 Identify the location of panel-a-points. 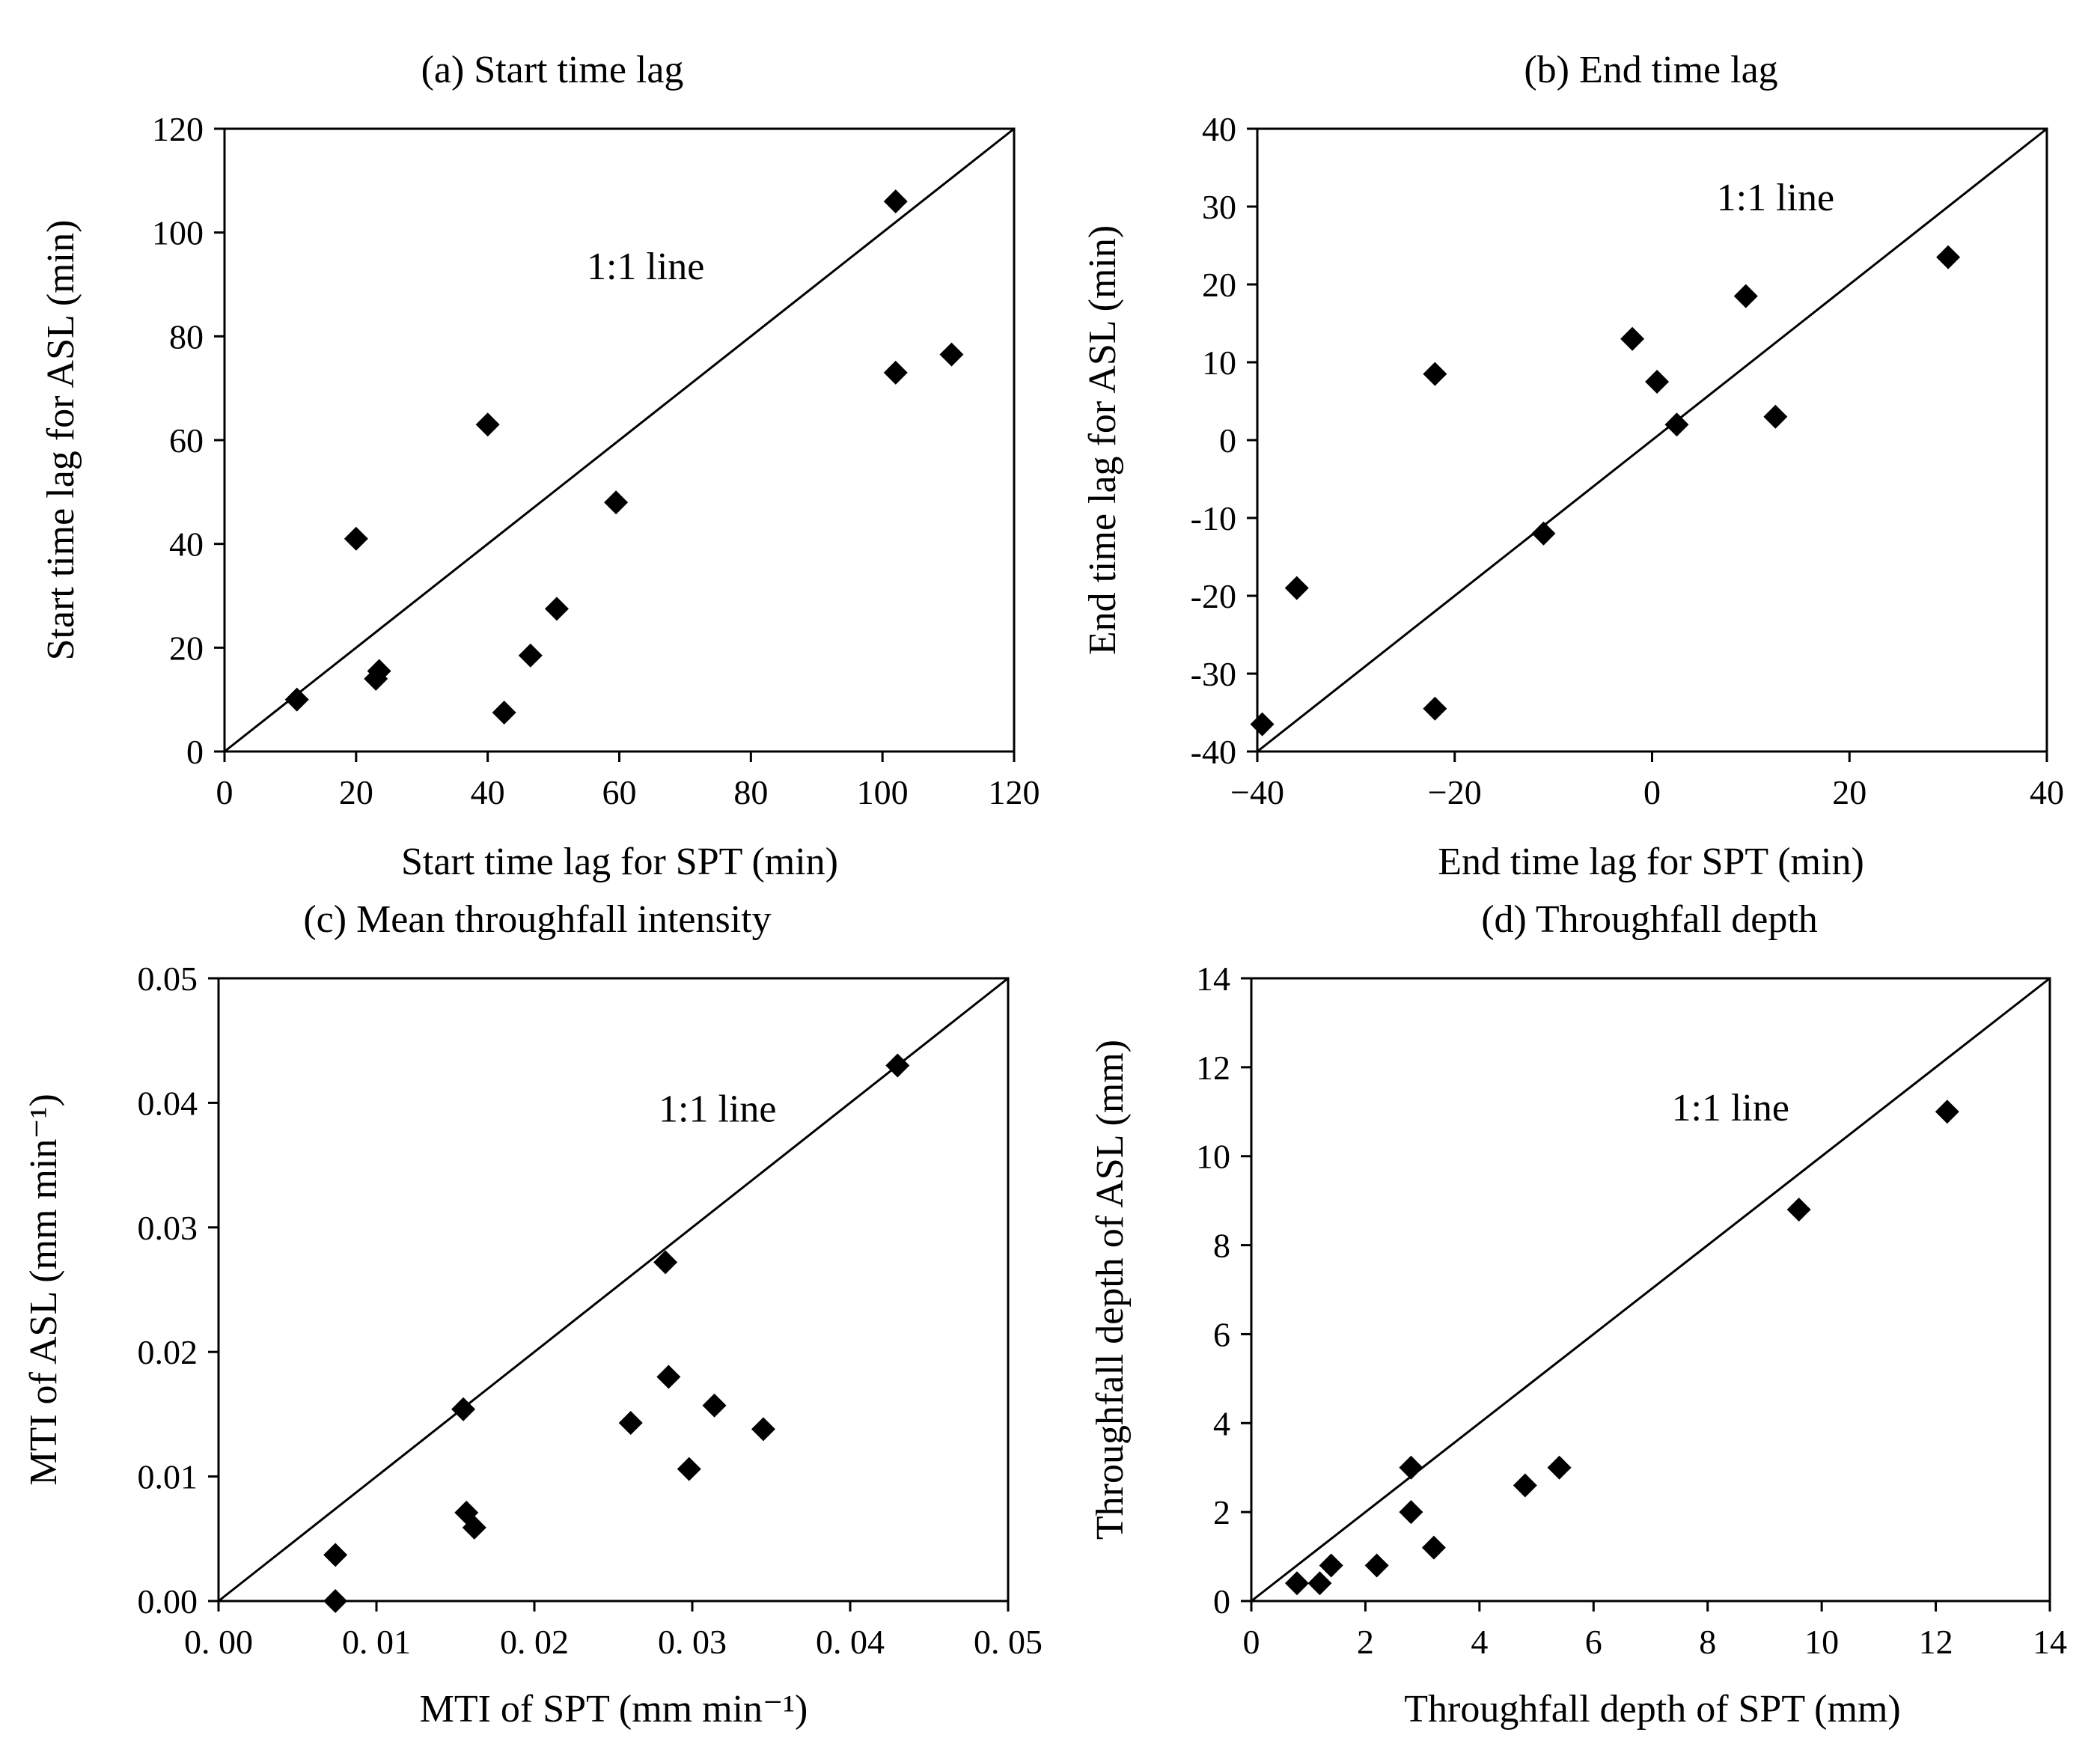
(624, 457).